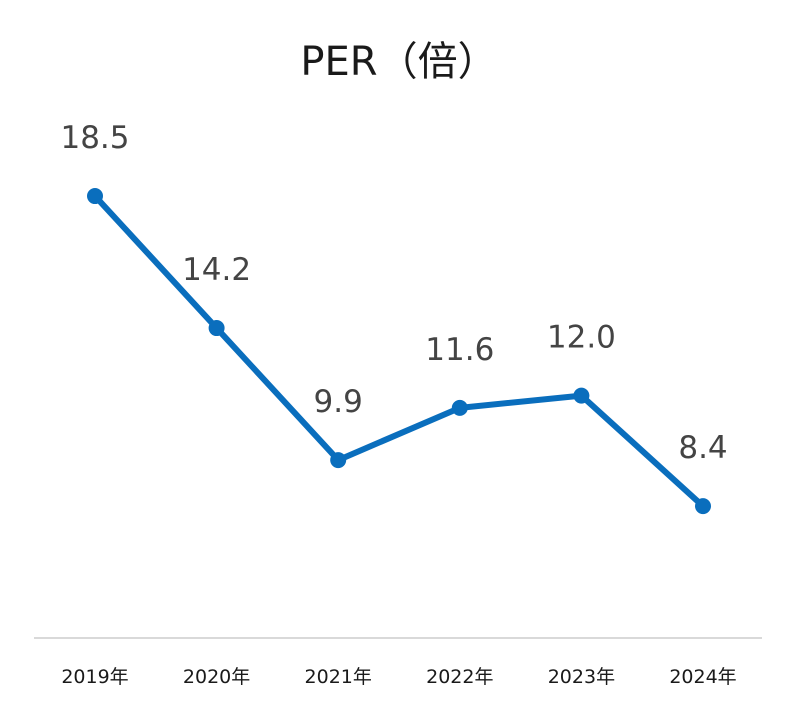 The width and height of the screenshot is (798, 720). I want to click on data-label: 14.2, so click(216, 270).